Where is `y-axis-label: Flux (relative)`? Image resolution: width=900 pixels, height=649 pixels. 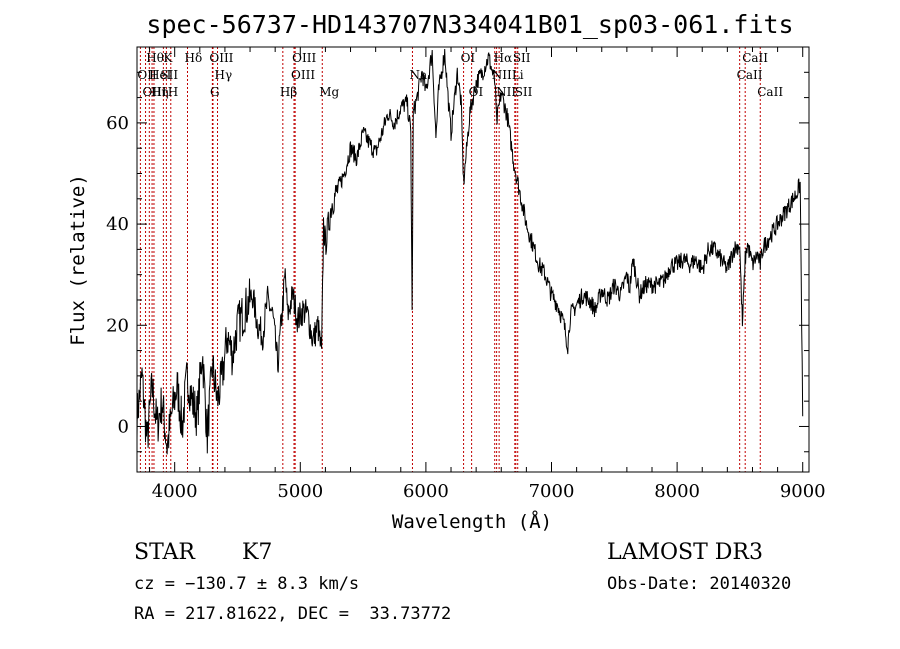
y-axis-label: Flux (relative) is located at coordinates (78, 260).